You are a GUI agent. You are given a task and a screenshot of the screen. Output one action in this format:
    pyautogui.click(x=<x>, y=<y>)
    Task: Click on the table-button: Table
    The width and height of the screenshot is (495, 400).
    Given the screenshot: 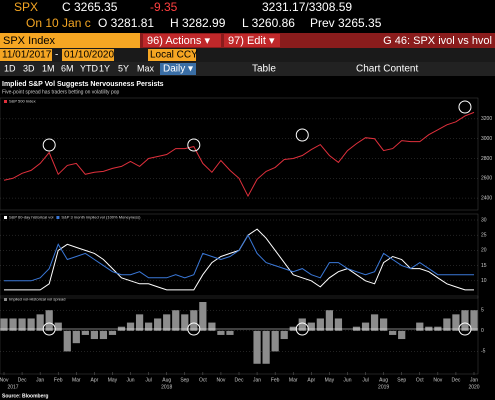 What is the action you would take?
    pyautogui.click(x=264, y=69)
    